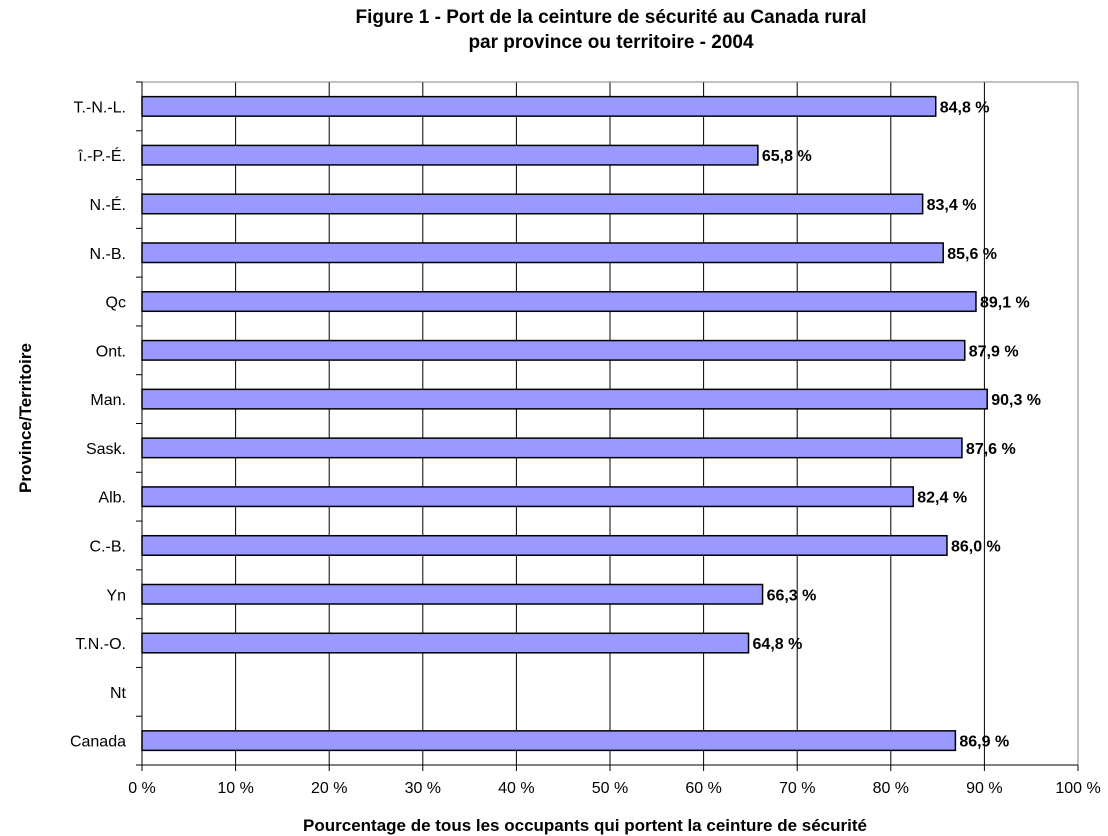  I want to click on category-label: T.-N.-L., so click(100, 107).